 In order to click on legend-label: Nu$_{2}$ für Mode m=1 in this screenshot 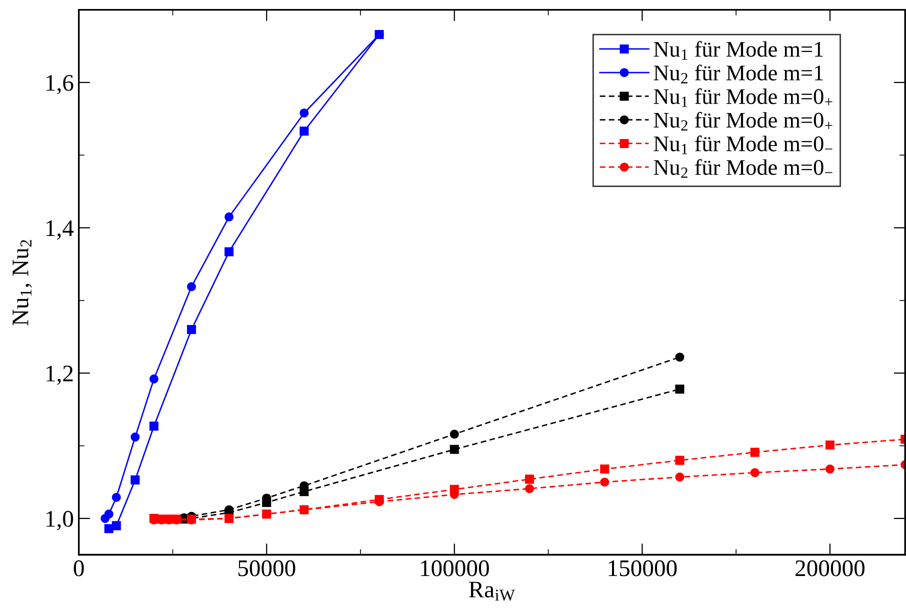, I will do `click(738, 74)`.